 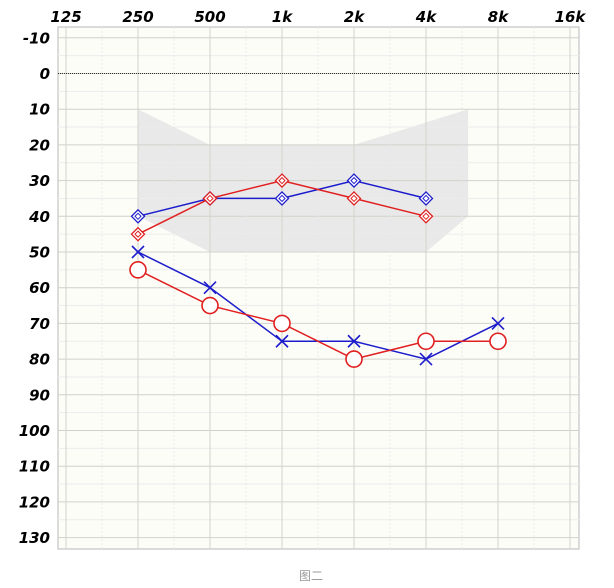 I want to click on y-tick-label: 120, so click(x=34, y=502).